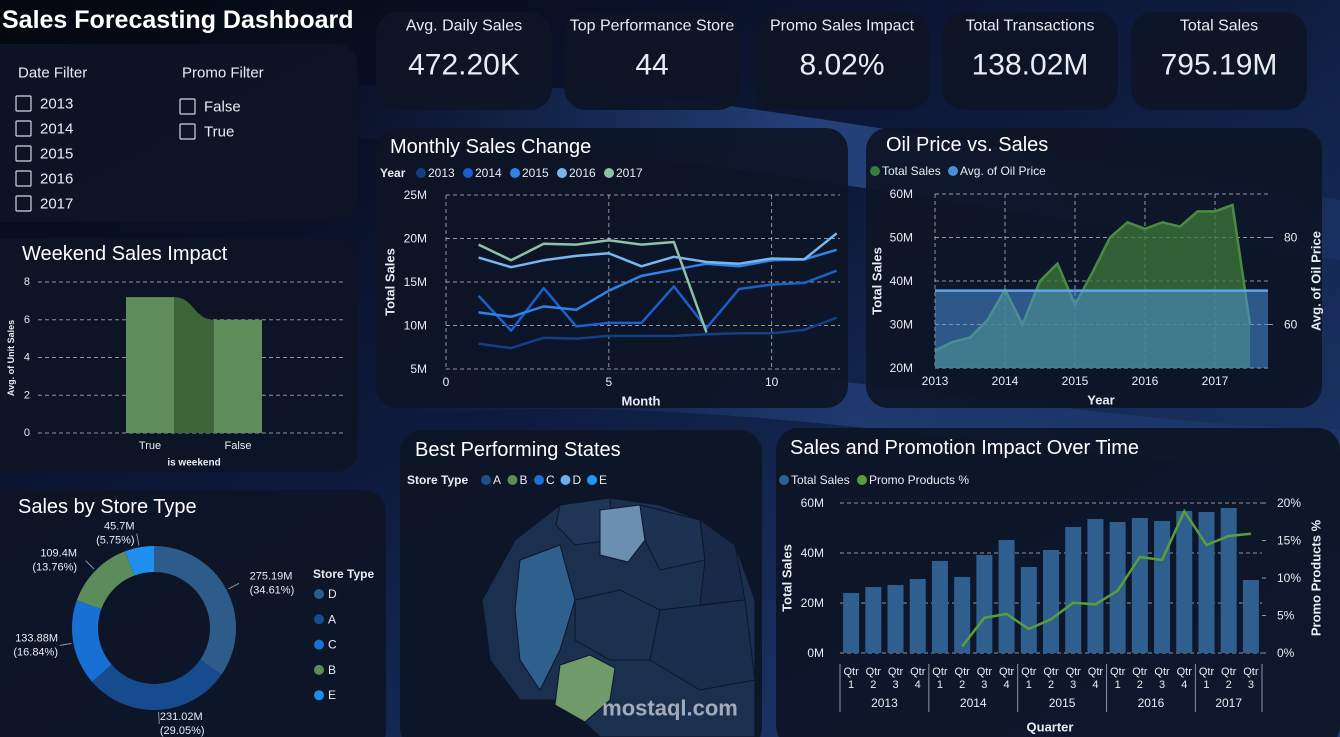  Describe the element at coordinates (901, 238) in the screenshot. I see `y-tick-label: 50M` at that location.